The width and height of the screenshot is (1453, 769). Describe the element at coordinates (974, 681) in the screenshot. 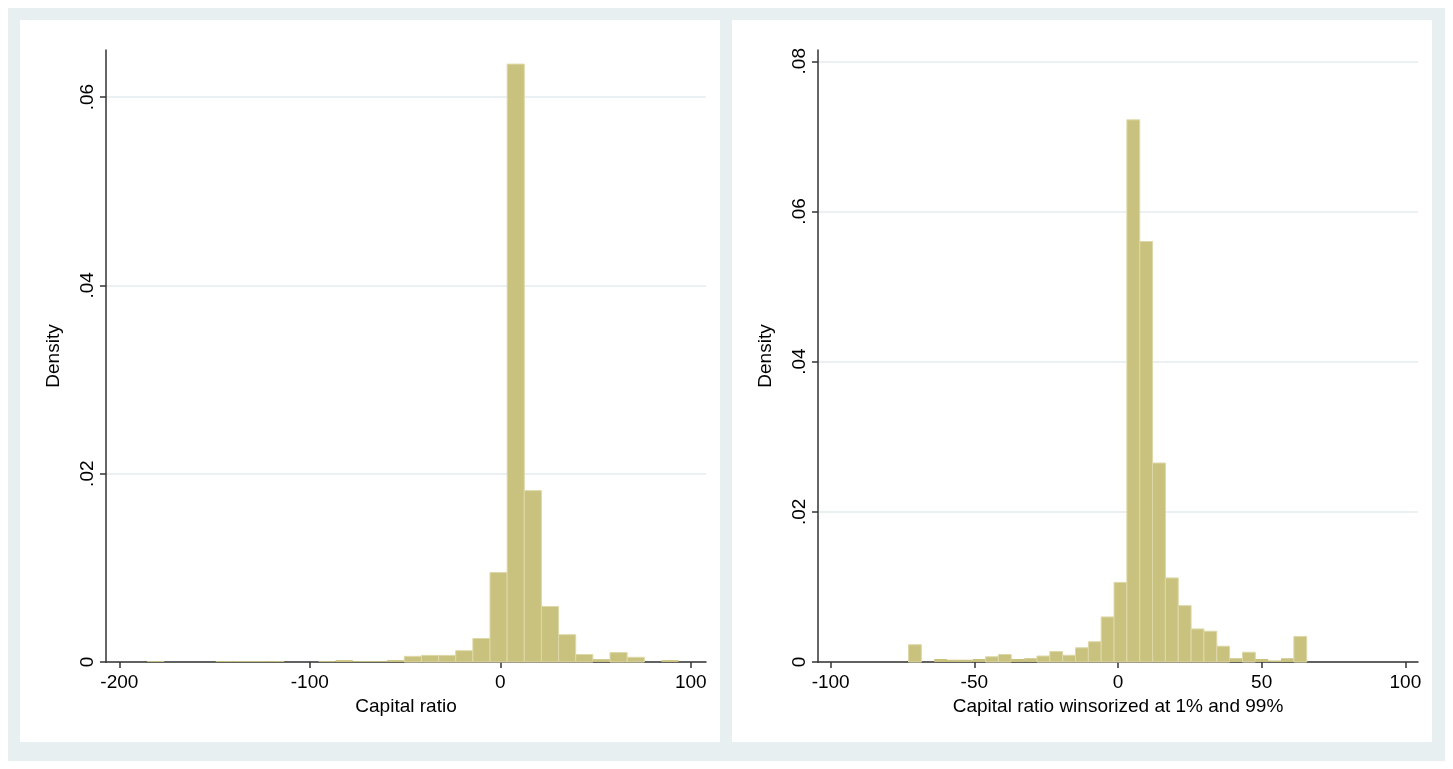

I see `x-tick-label: -50` at that location.